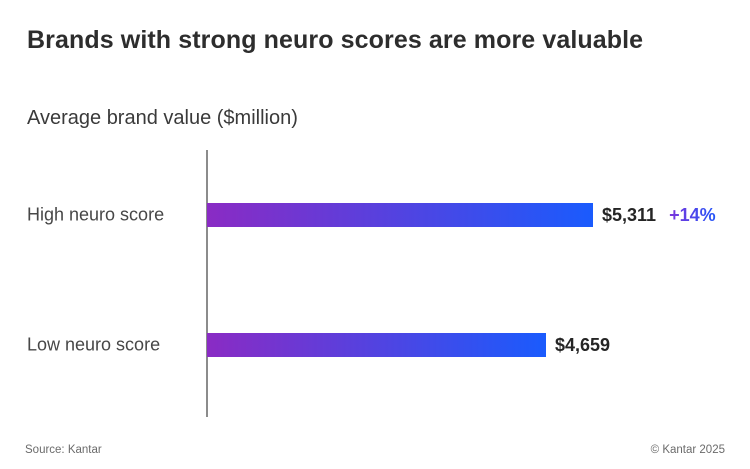 The image size is (750, 469). I want to click on footer: Source: Kantar © Kantar 2025, so click(375, 450).